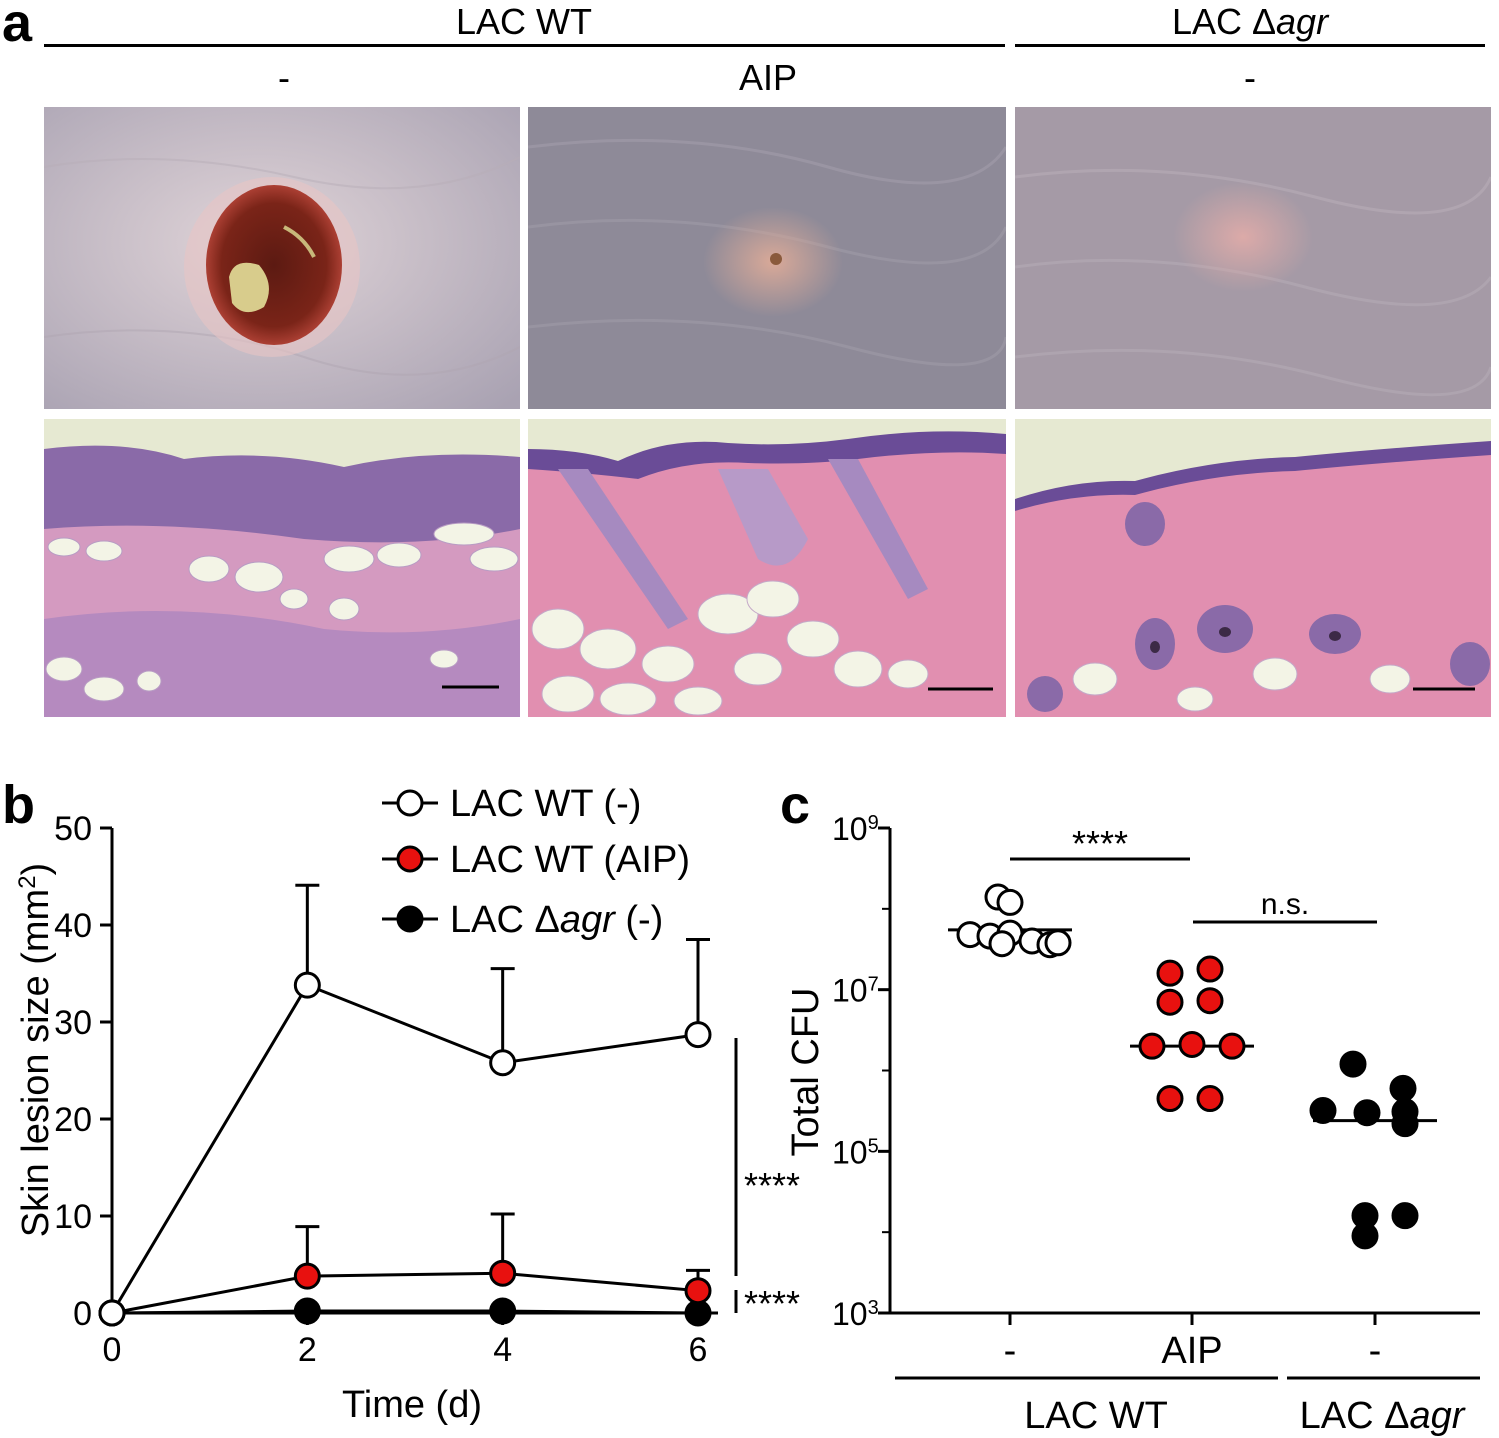 The image size is (1499, 1438). What do you see at coordinates (855, 991) in the screenshot?
I see `y-tick-label: 10⁷` at bounding box center [855, 991].